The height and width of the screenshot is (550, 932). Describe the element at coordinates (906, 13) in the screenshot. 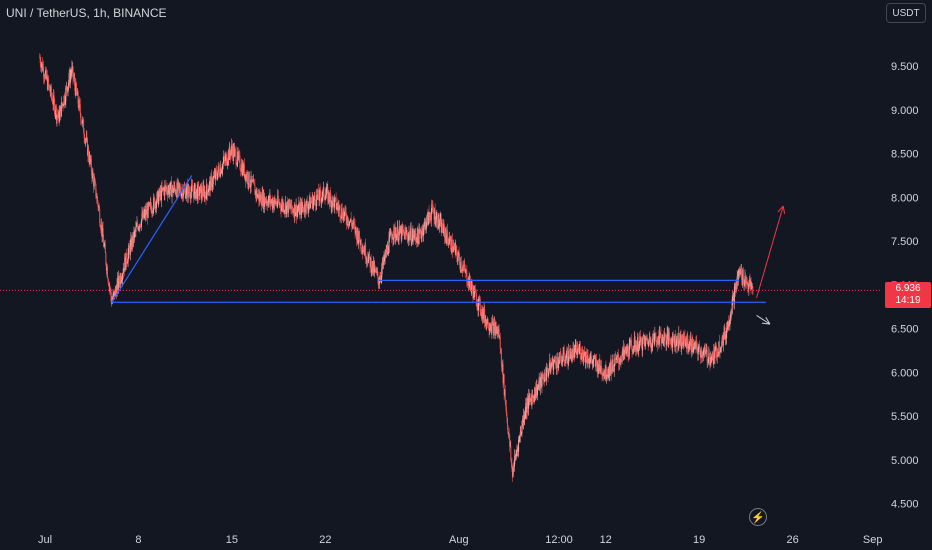

I see `currency-button: USDT` at that location.